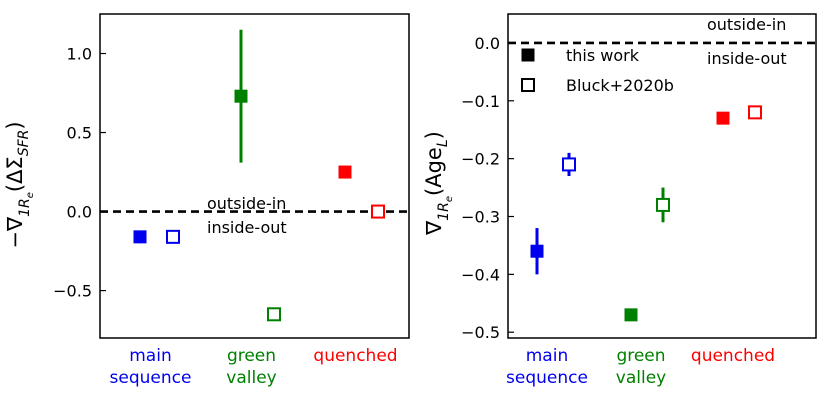  What do you see at coordinates (480, 217) in the screenshot?
I see `y-tick-label: −0.3` at bounding box center [480, 217].